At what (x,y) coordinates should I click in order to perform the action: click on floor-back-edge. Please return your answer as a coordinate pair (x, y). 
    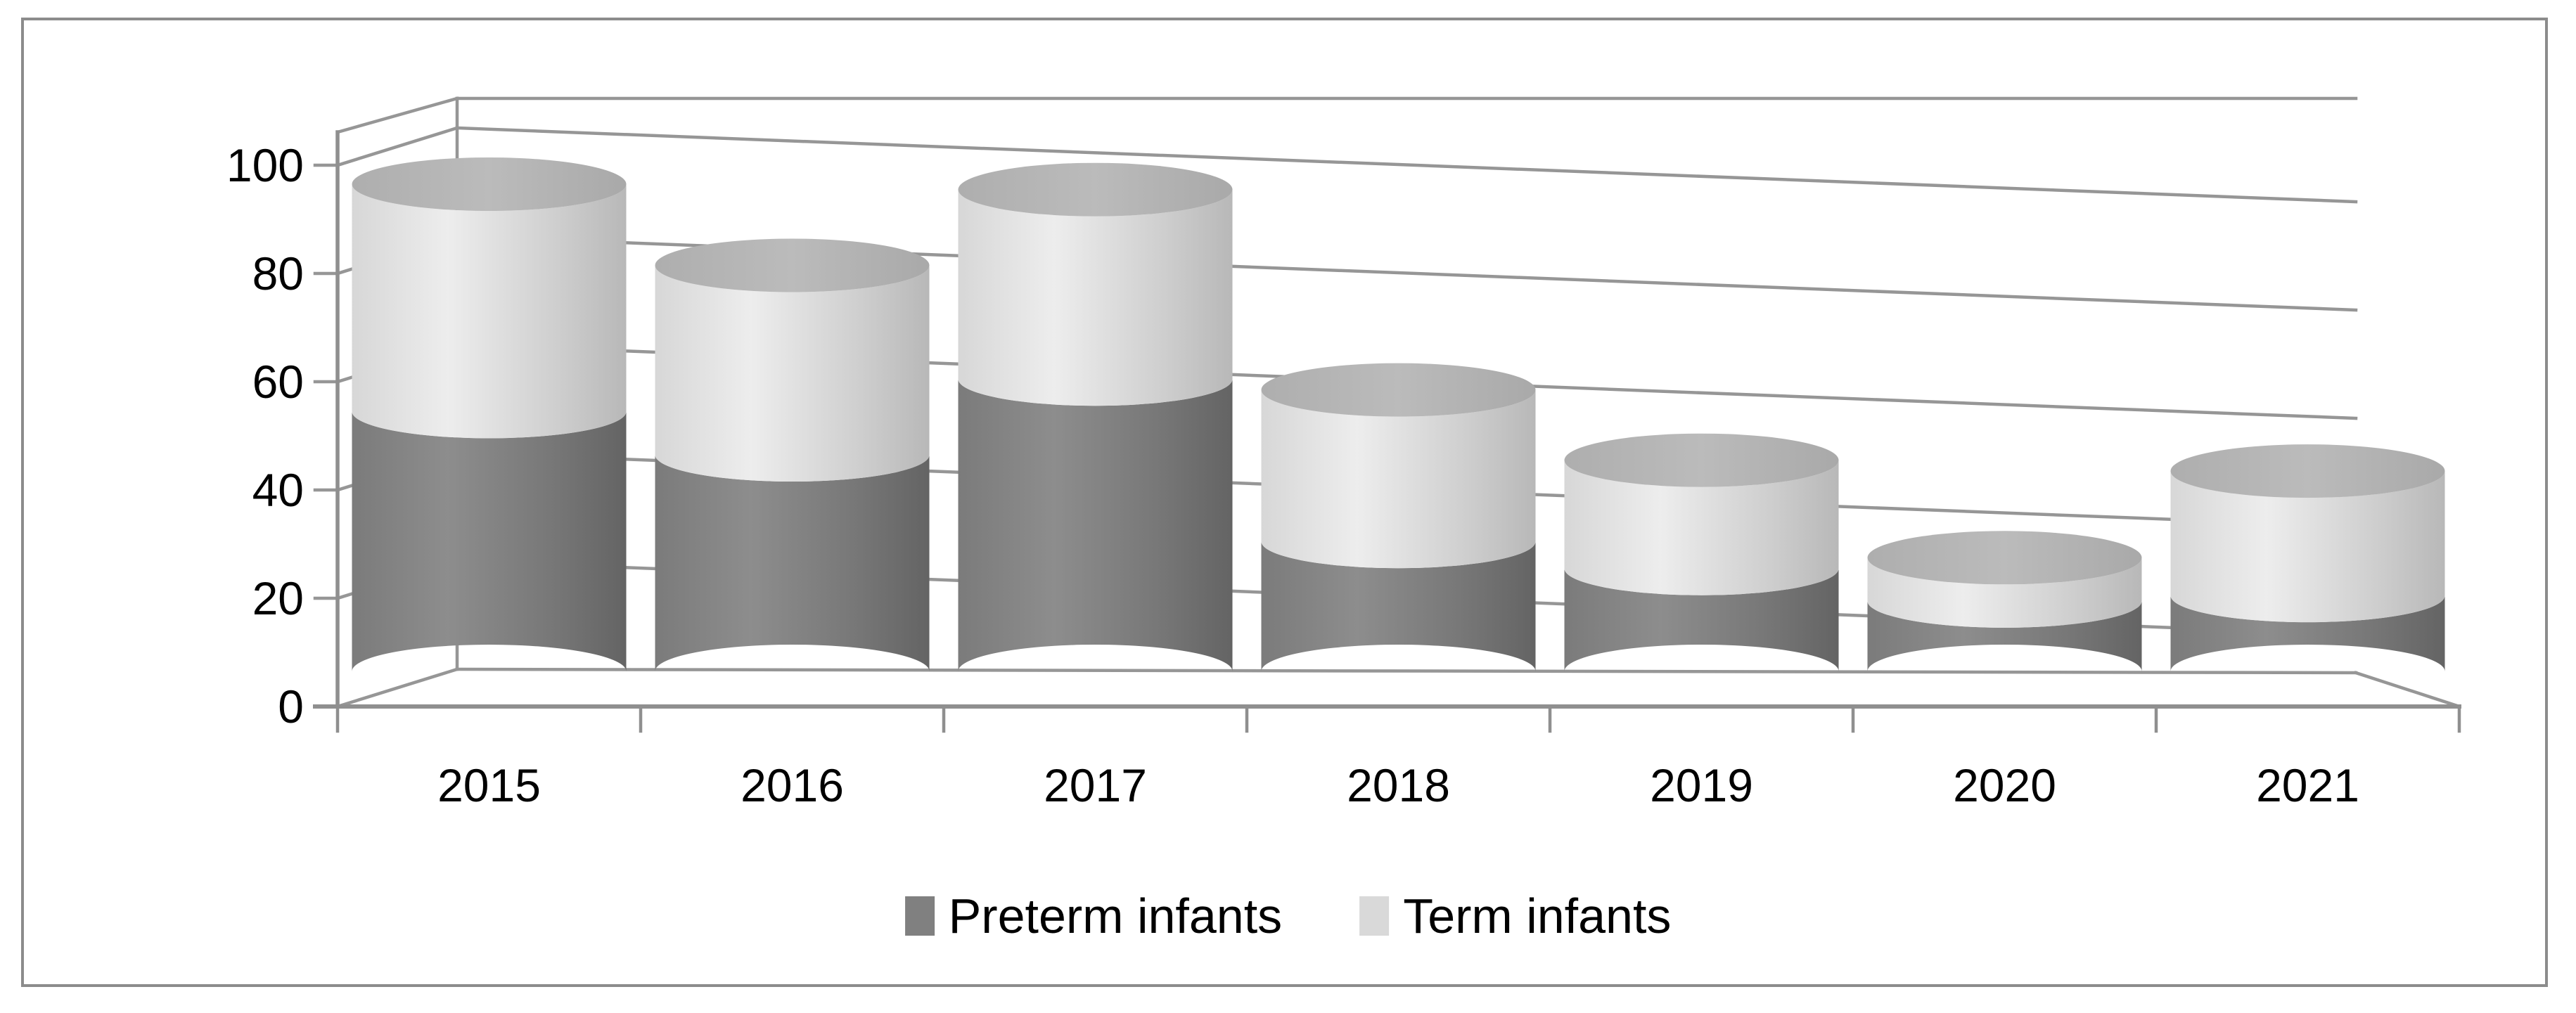
    Looking at the image, I should click on (1406, 671).